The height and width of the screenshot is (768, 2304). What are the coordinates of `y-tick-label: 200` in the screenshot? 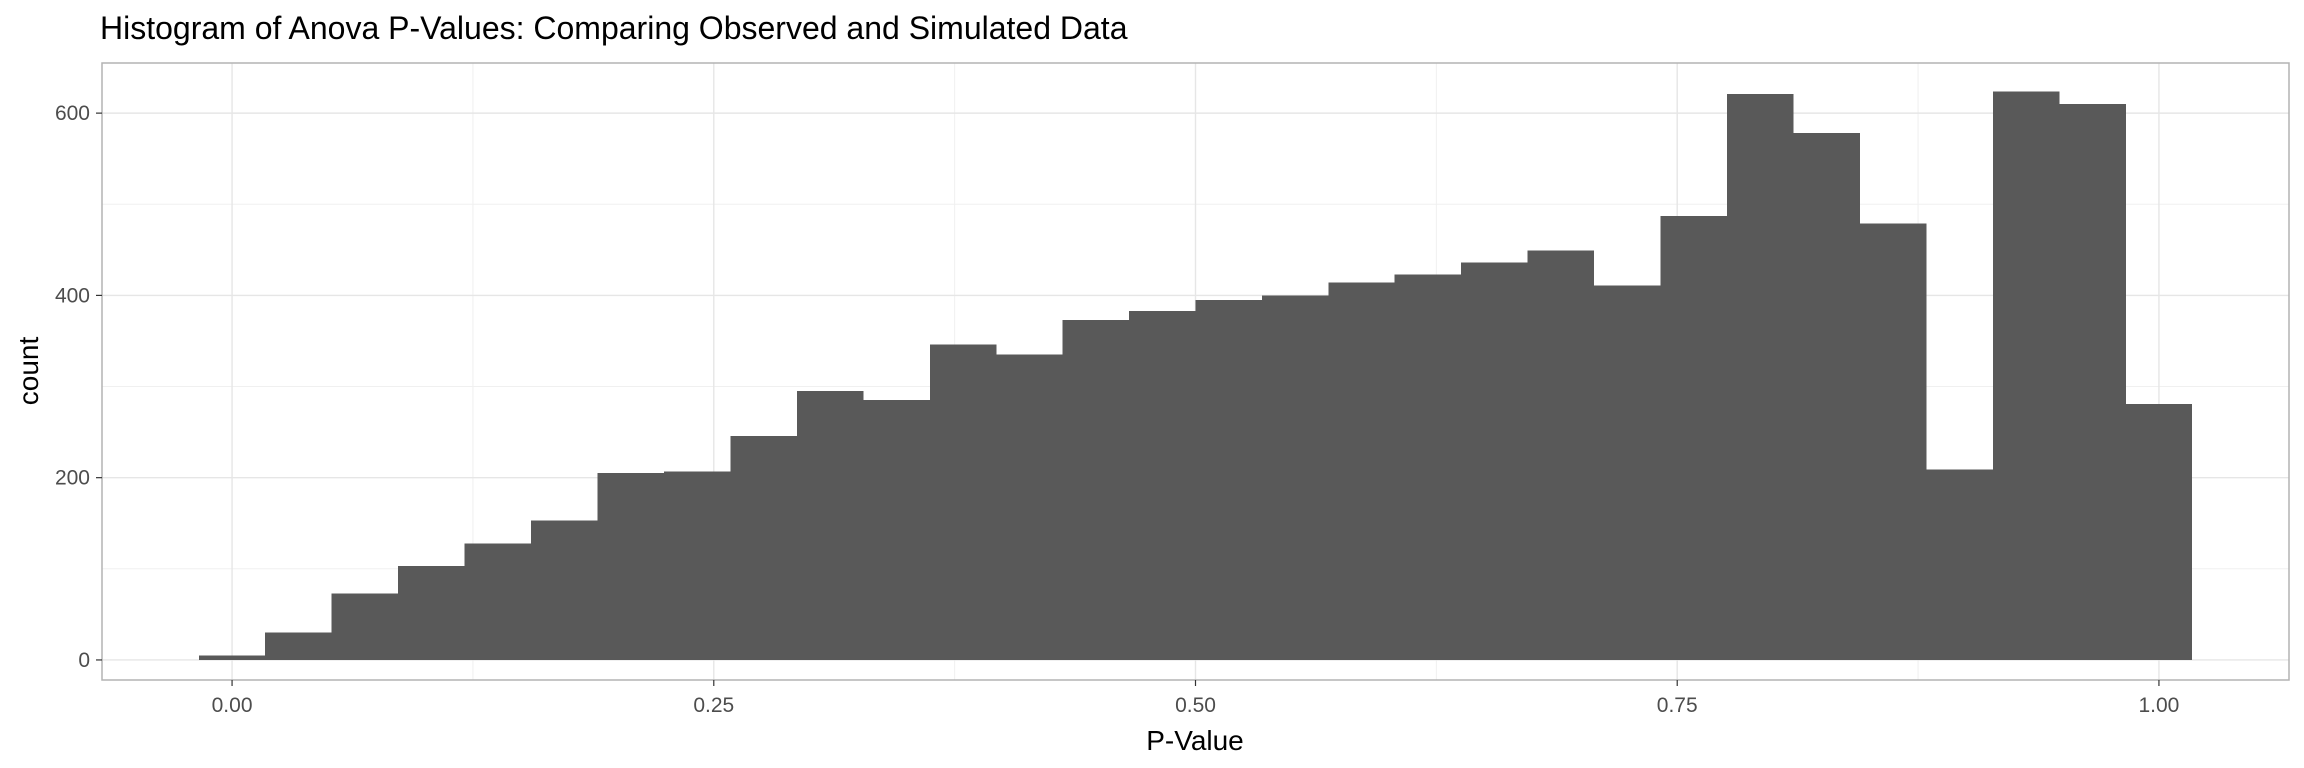 It's located at (72, 478).